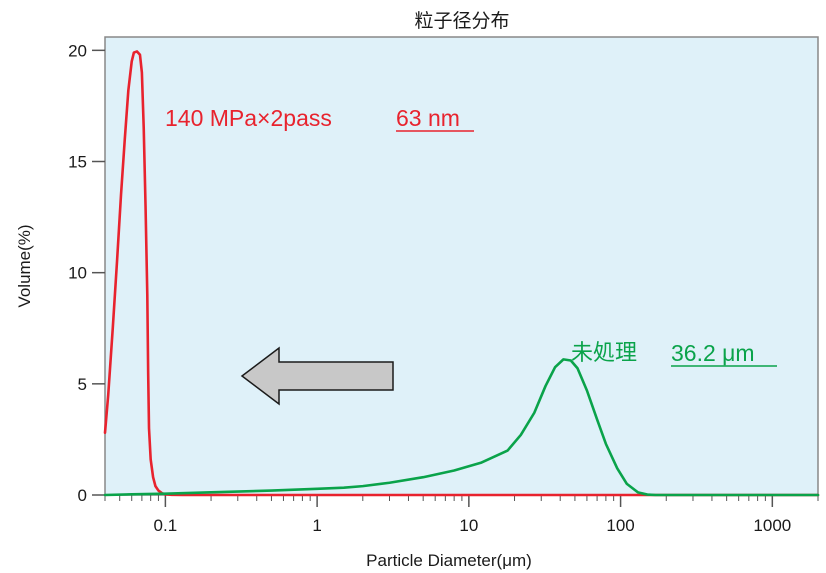 This screenshot has height=573, width=826. What do you see at coordinates (77, 273) in the screenshot?
I see `y-tick-label: 10` at bounding box center [77, 273].